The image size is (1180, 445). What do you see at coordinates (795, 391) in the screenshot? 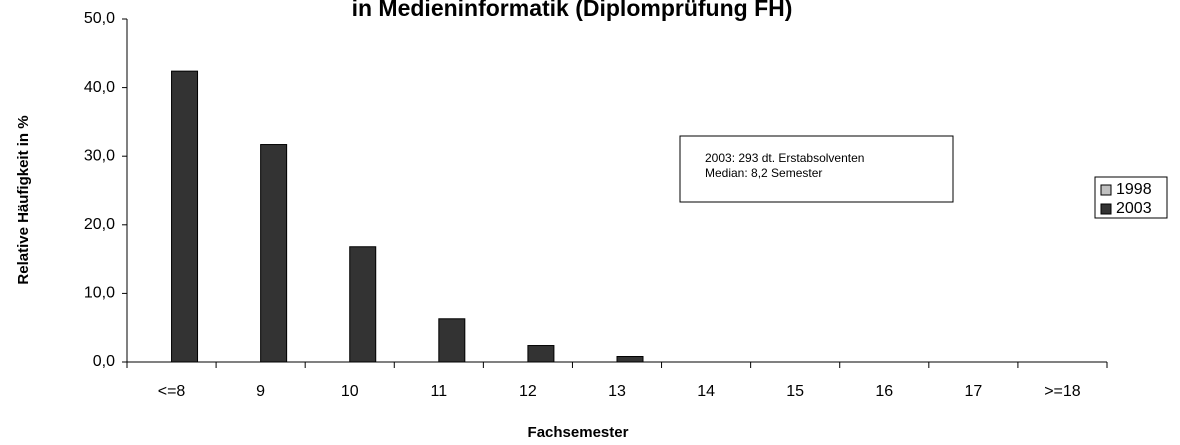
I see `x-tick-label: 15` at bounding box center [795, 391].